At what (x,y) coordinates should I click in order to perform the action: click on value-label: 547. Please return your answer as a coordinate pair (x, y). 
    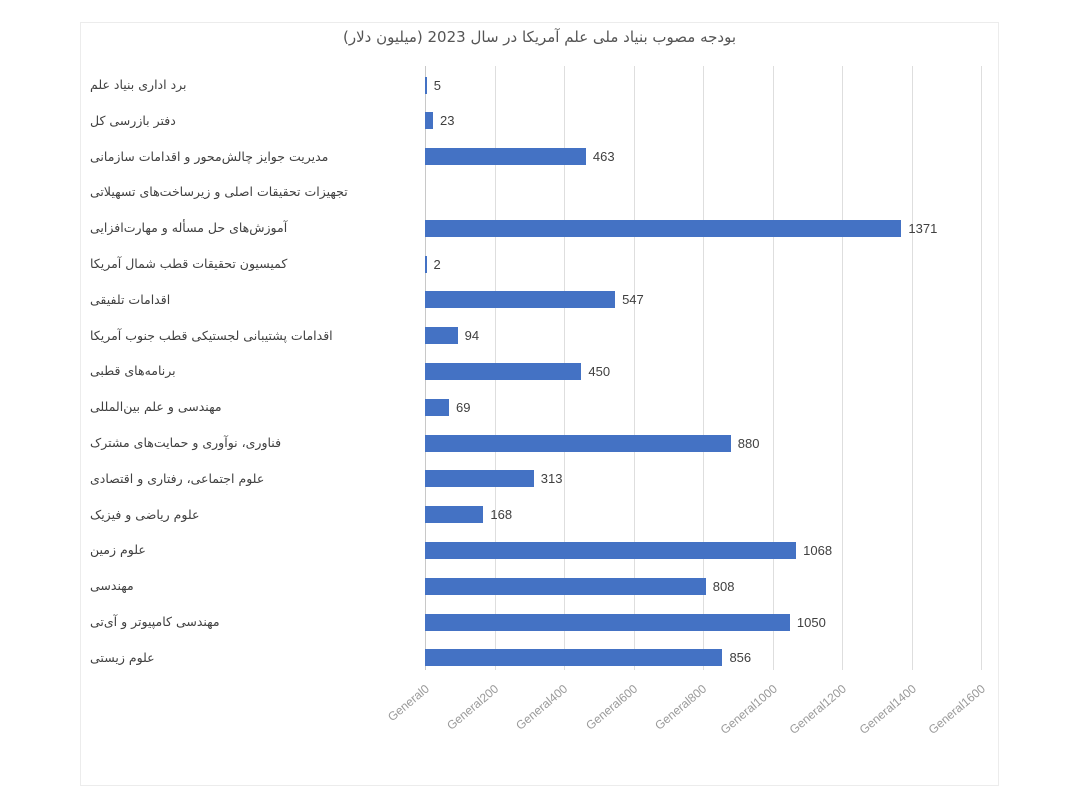
    Looking at the image, I should click on (633, 300).